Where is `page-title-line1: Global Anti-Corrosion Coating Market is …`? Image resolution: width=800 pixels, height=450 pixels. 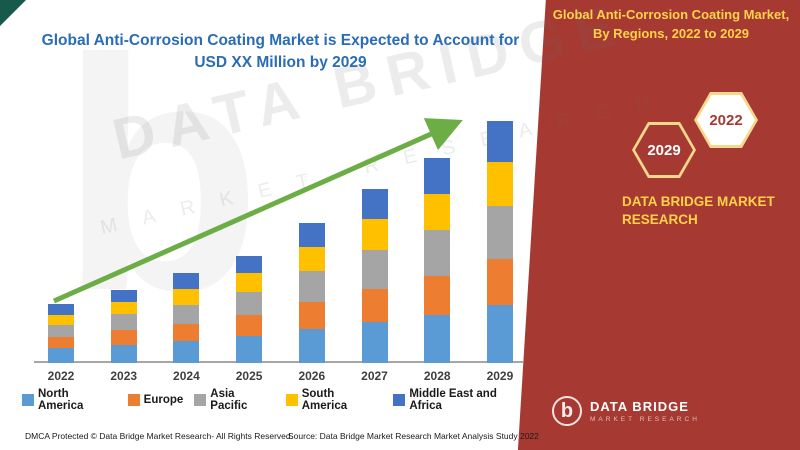
page-title-line1: Global Anti-Corrosion Coating Market is … is located at coordinates (280, 40).